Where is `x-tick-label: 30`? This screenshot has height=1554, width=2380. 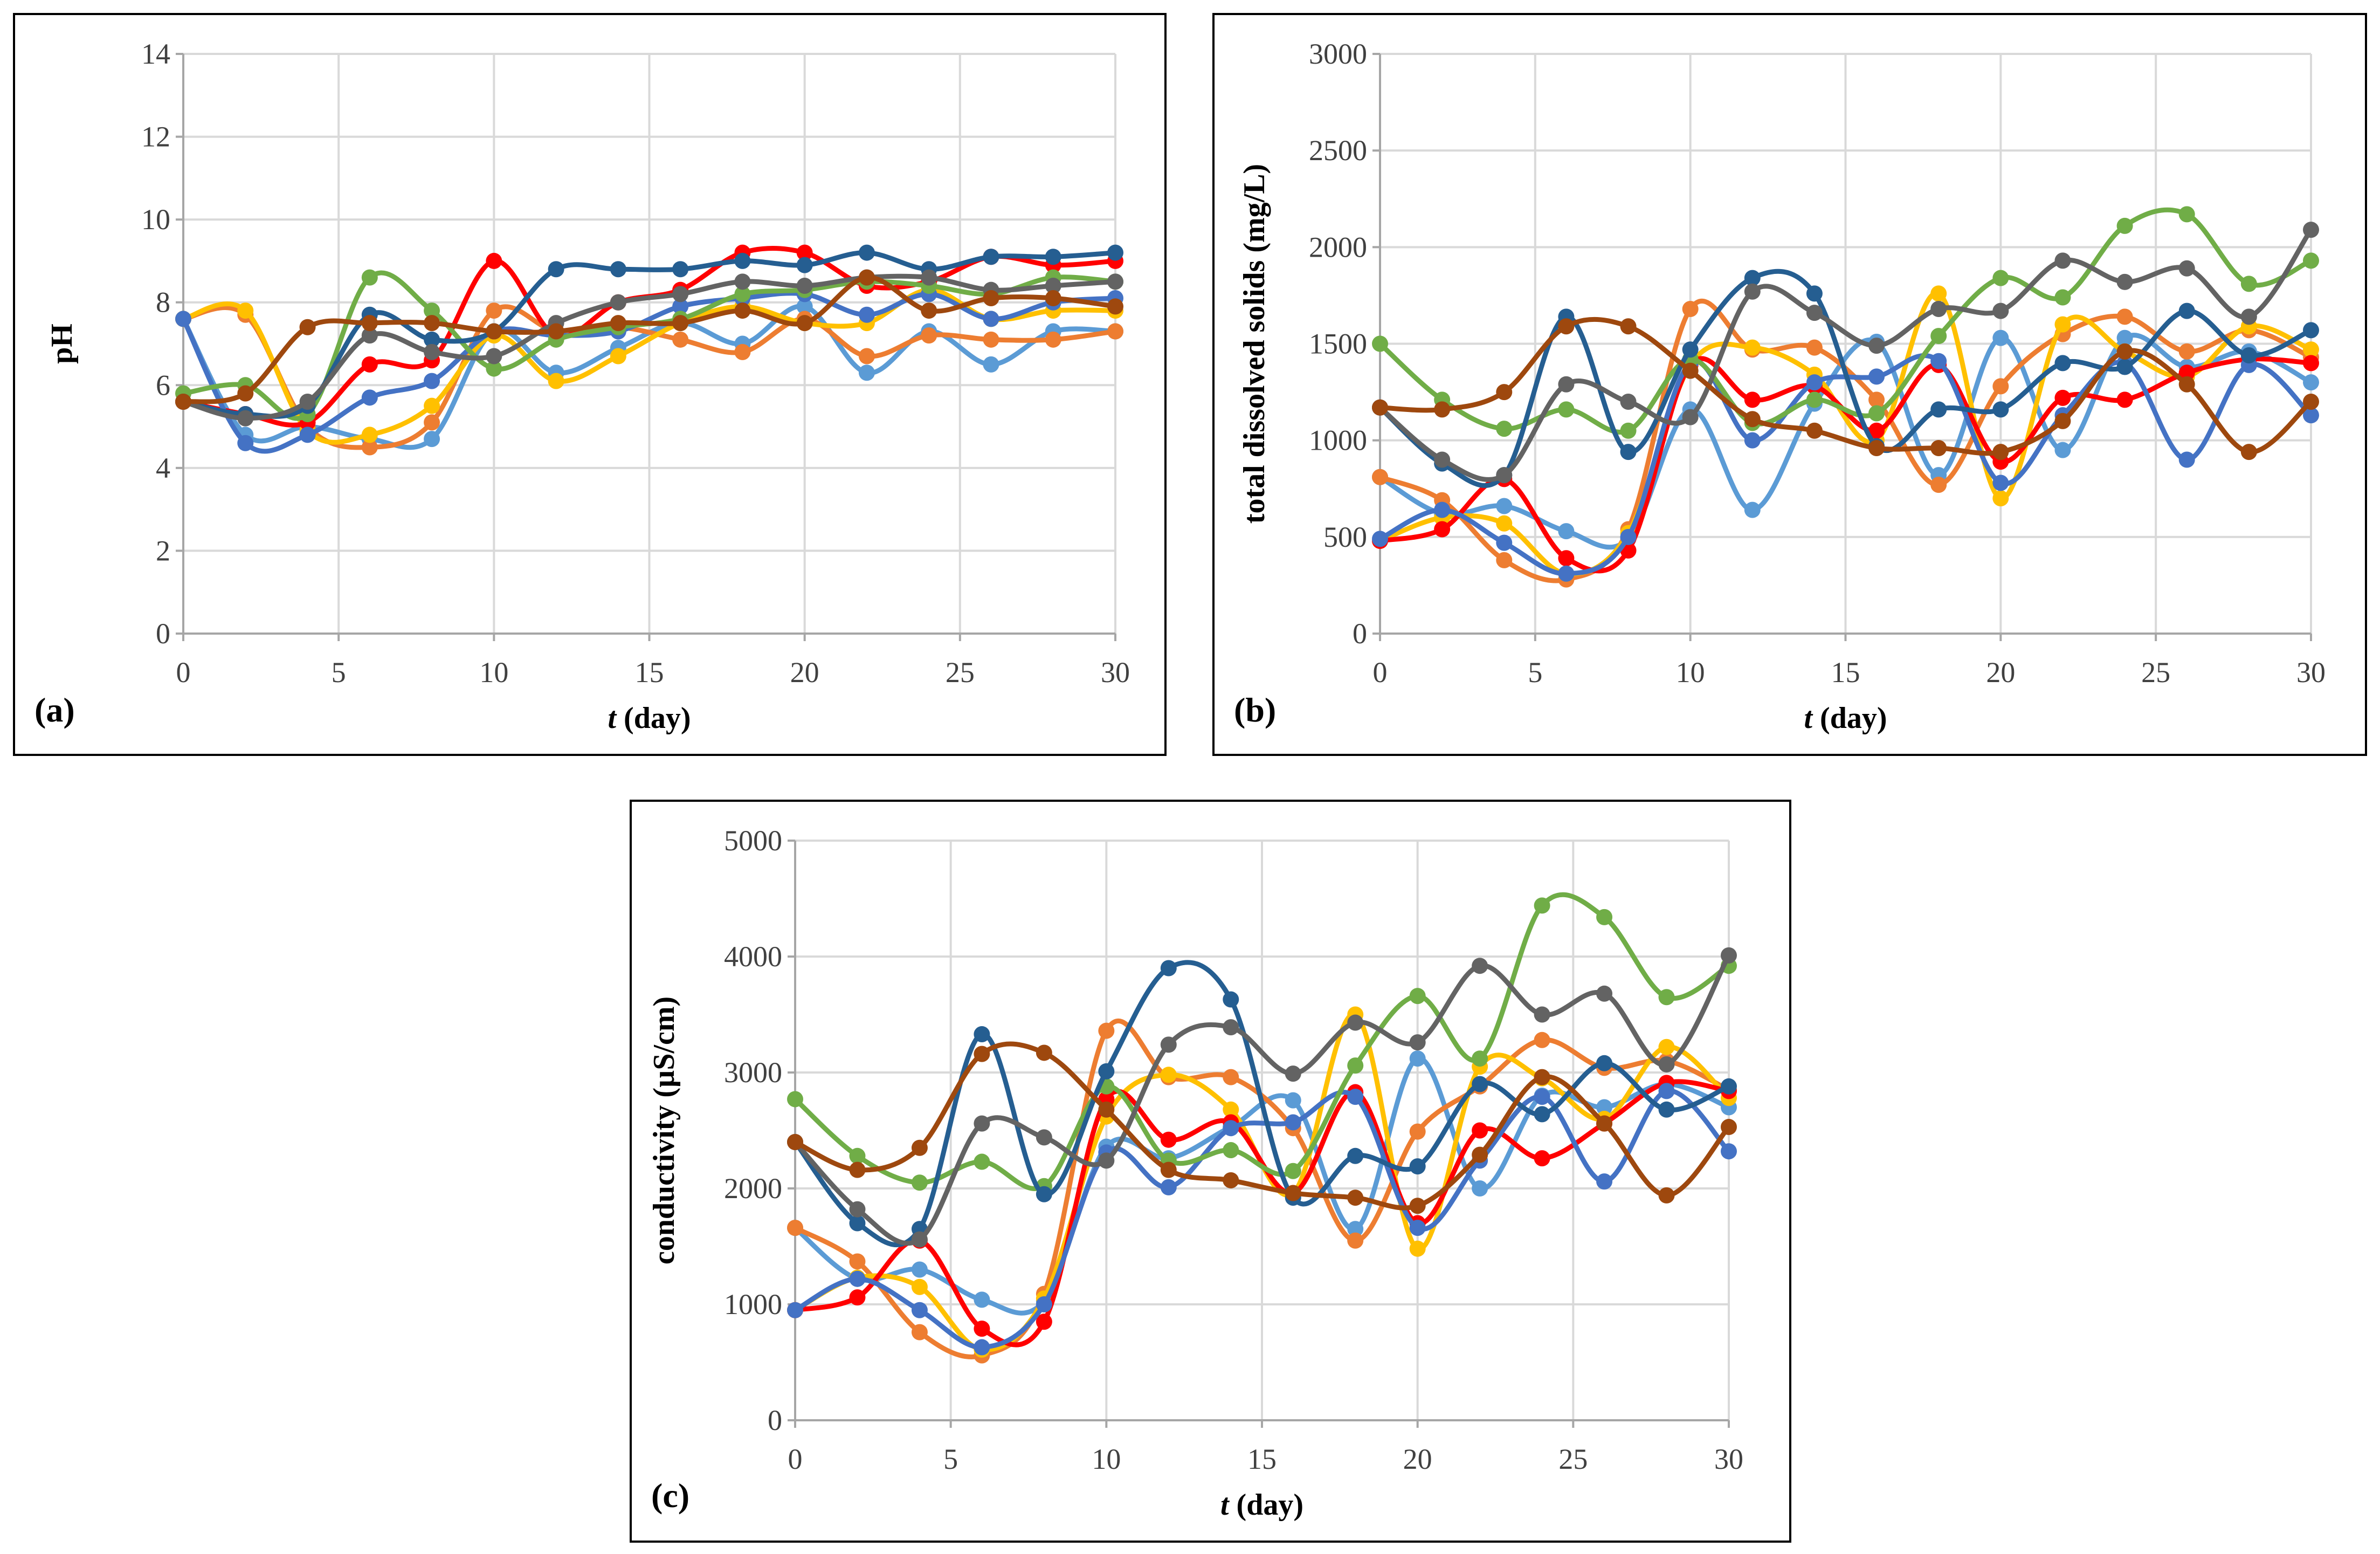 x-tick-label: 30 is located at coordinates (2311, 672).